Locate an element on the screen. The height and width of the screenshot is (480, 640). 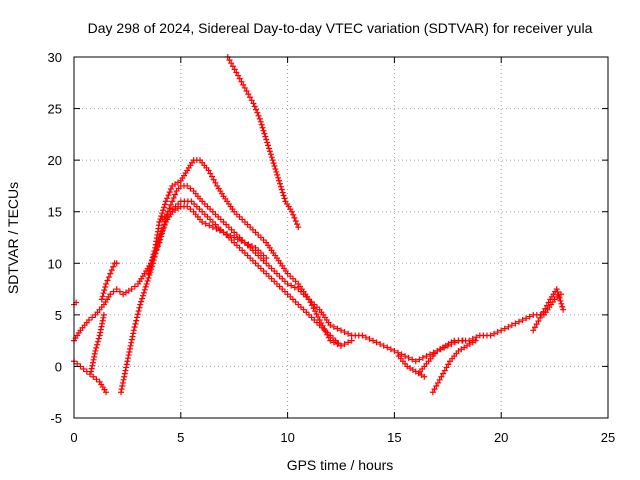
x-axis-label: GPS time / hours is located at coordinates (340, 465).